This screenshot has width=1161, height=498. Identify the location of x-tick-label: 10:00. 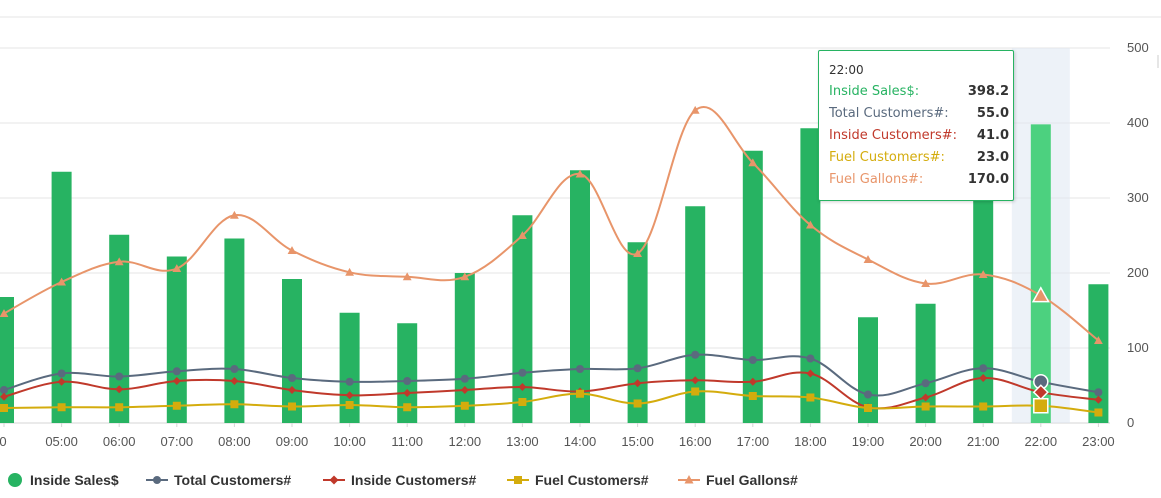
(349, 441).